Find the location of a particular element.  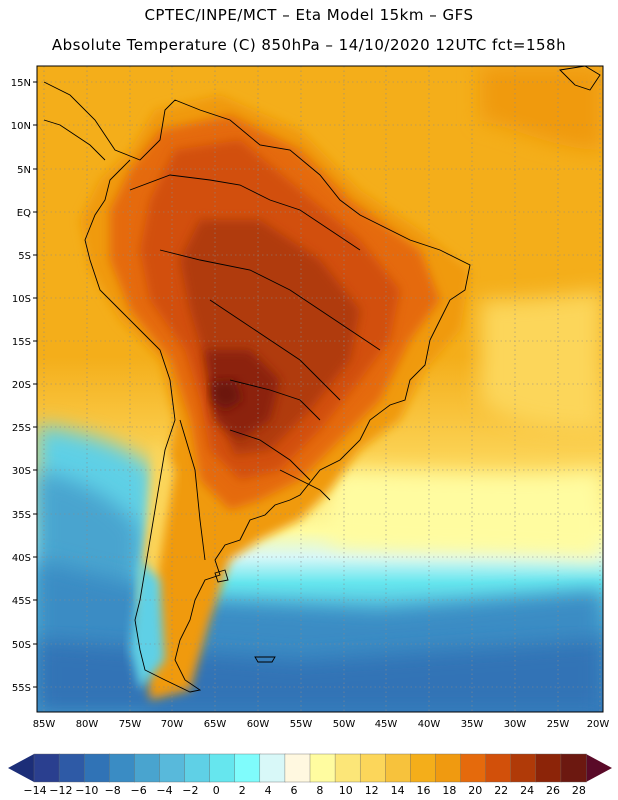

axis-ticks is located at coordinates (35, 384).